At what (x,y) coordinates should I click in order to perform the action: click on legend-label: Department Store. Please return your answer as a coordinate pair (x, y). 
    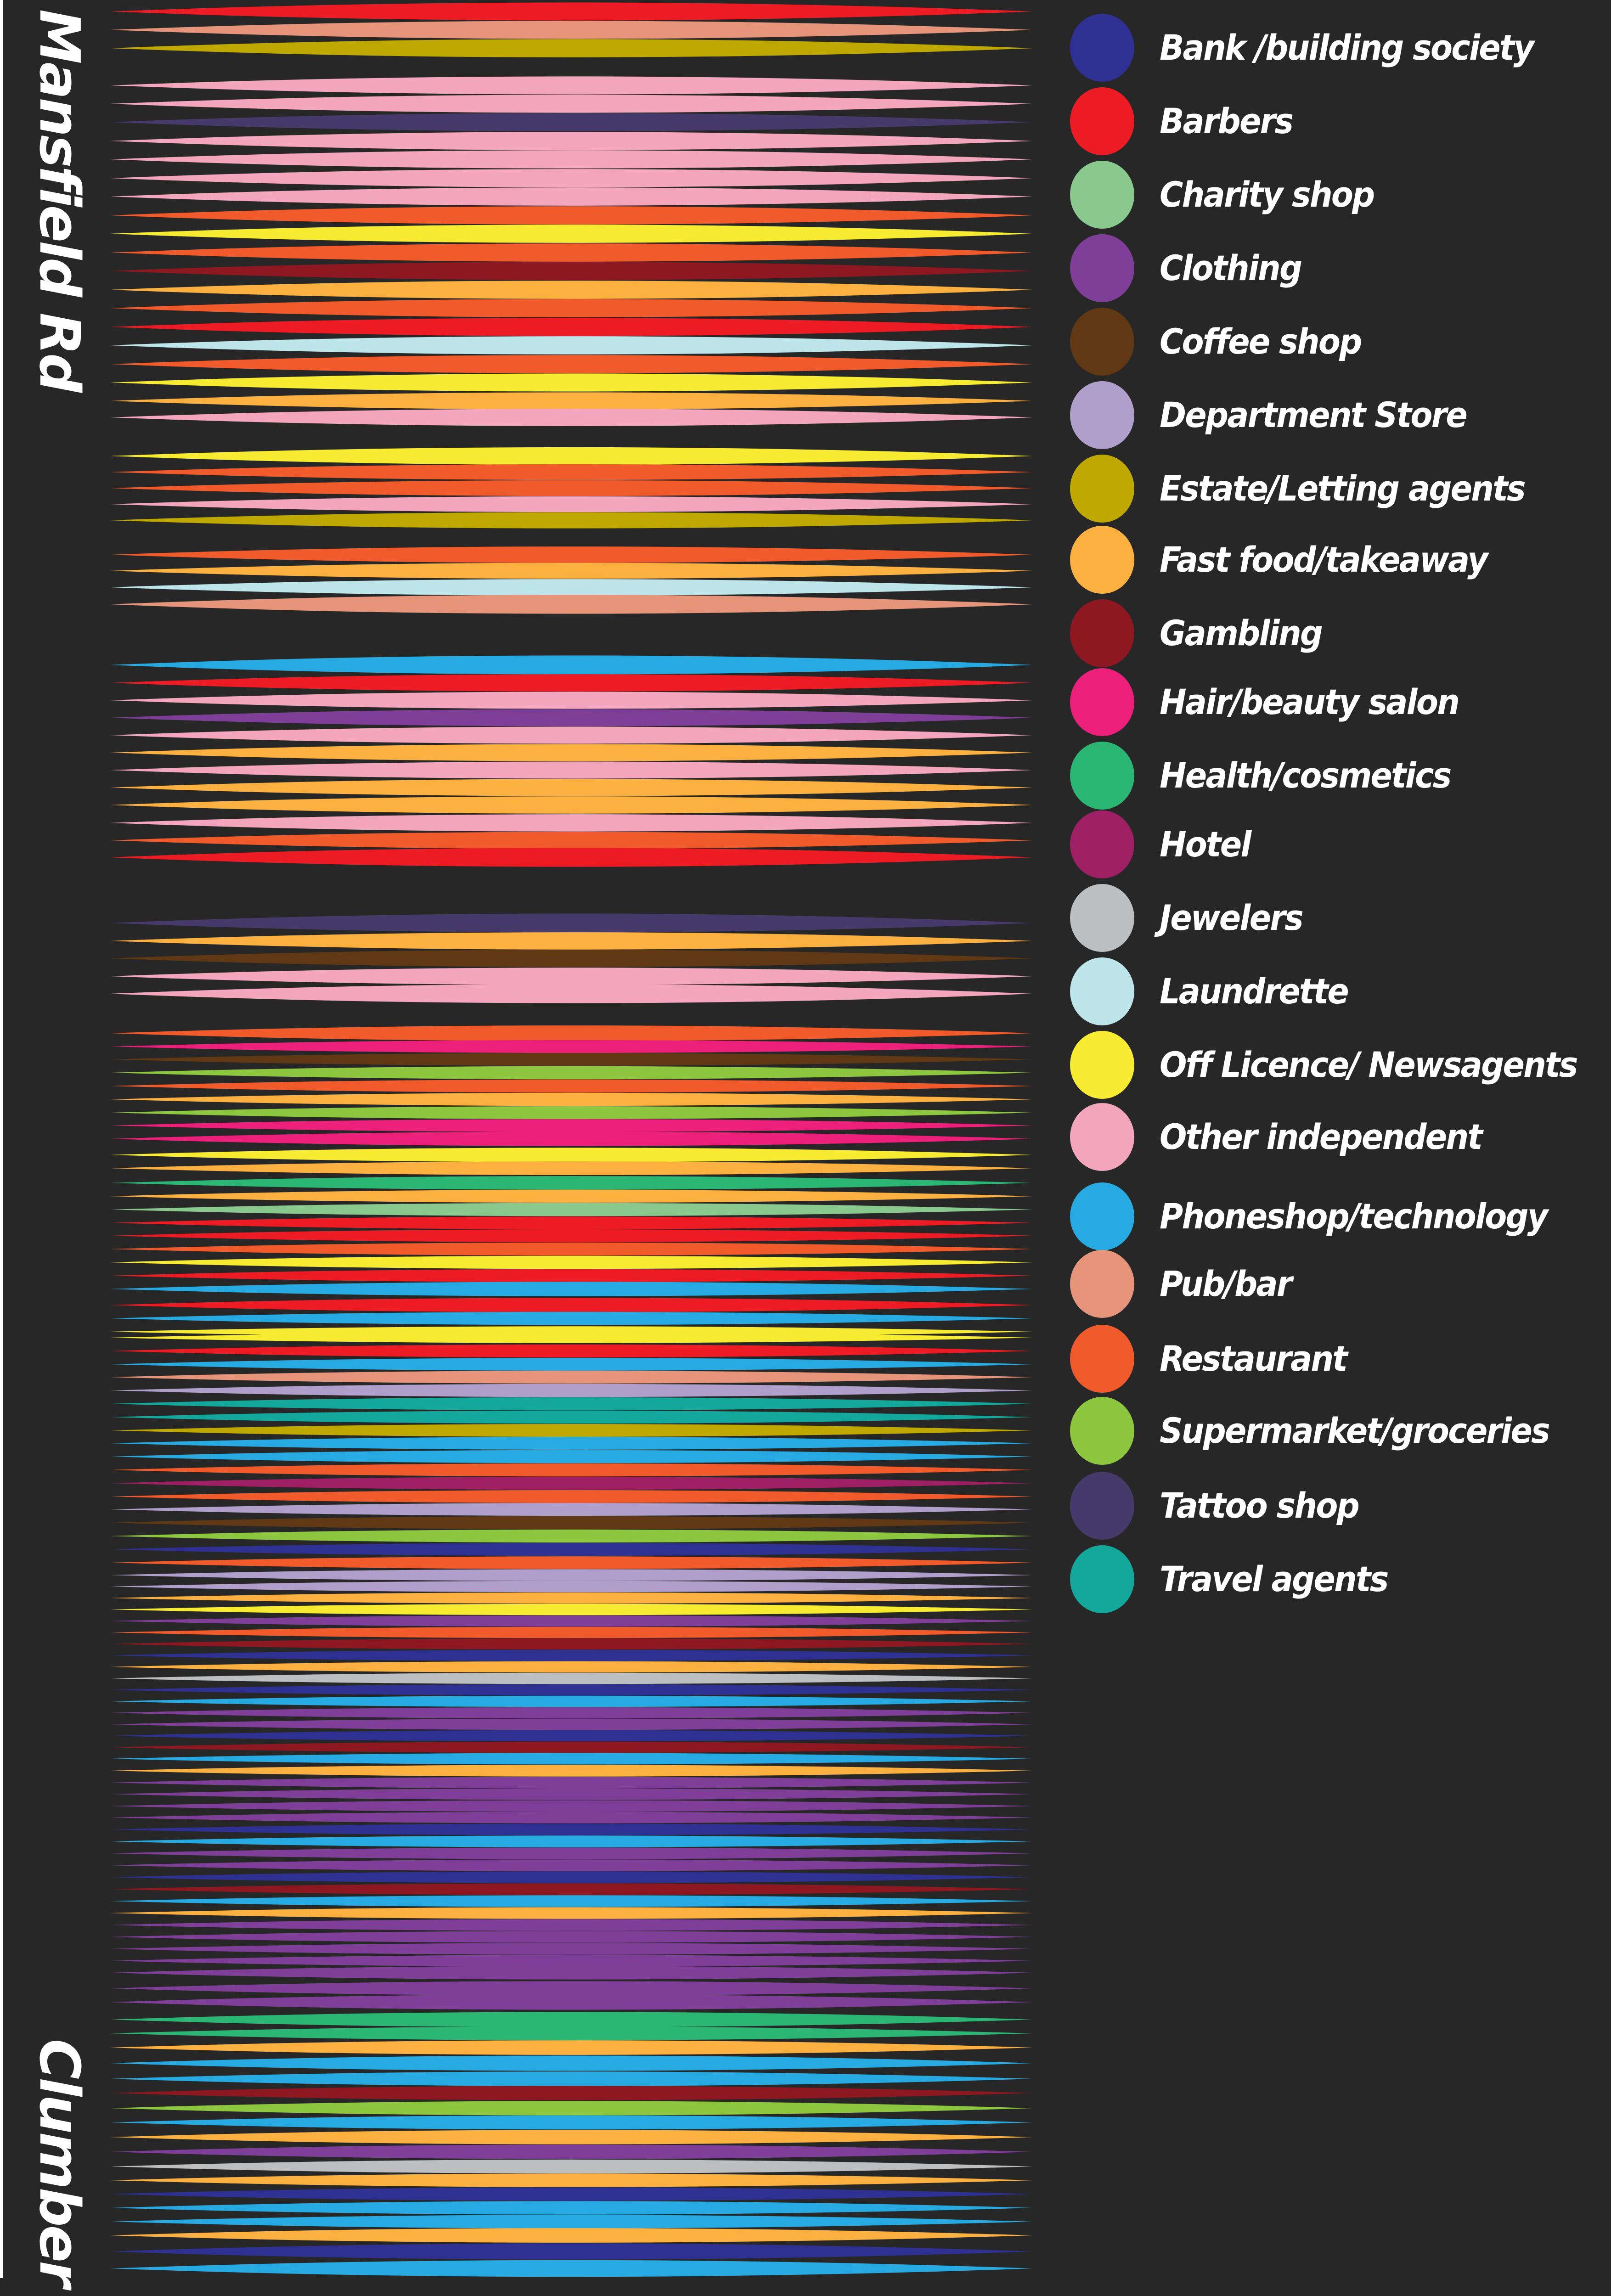
    Looking at the image, I should click on (1314, 414).